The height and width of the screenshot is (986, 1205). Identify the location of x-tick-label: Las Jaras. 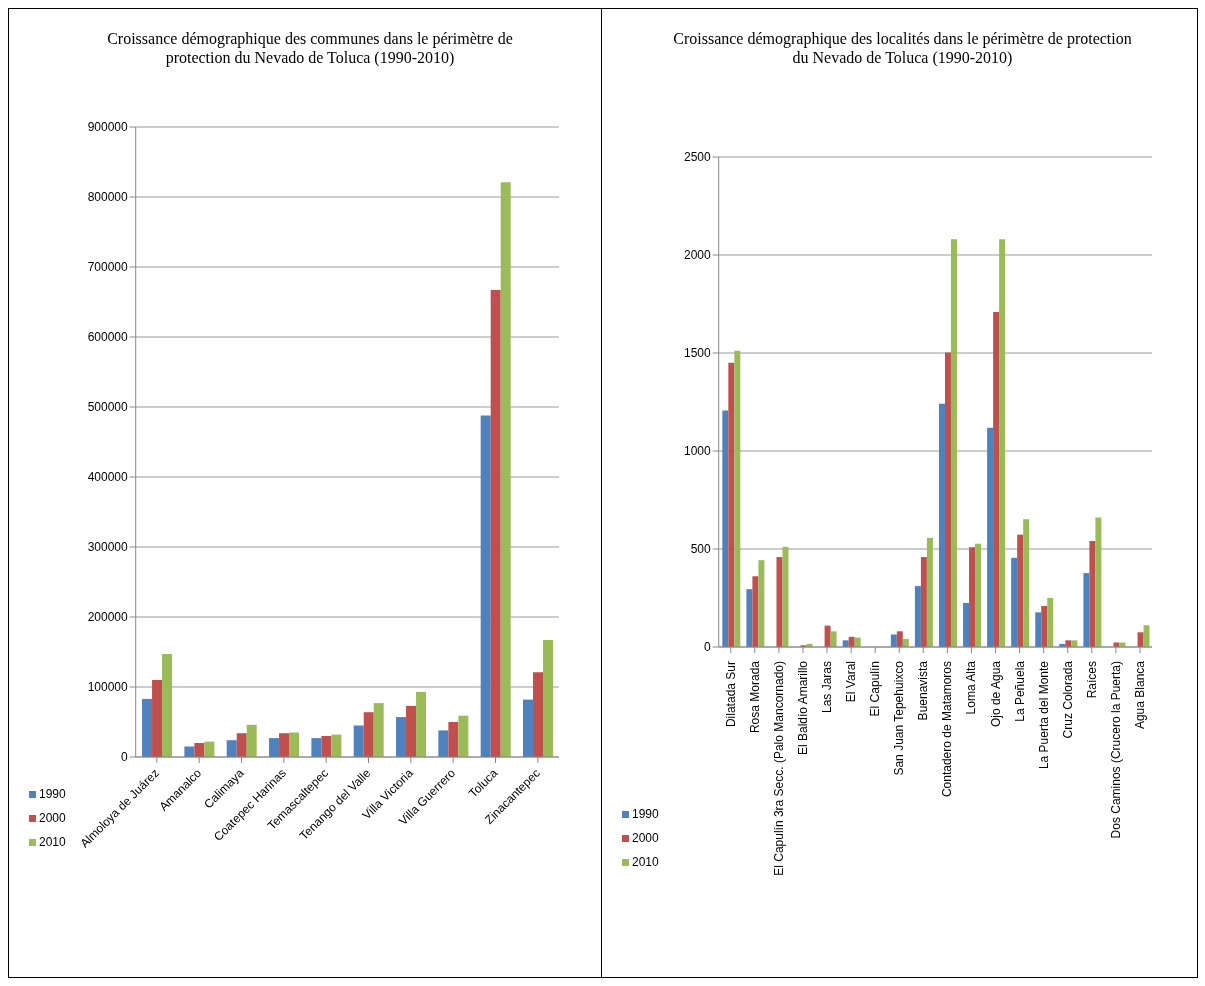
(827, 687).